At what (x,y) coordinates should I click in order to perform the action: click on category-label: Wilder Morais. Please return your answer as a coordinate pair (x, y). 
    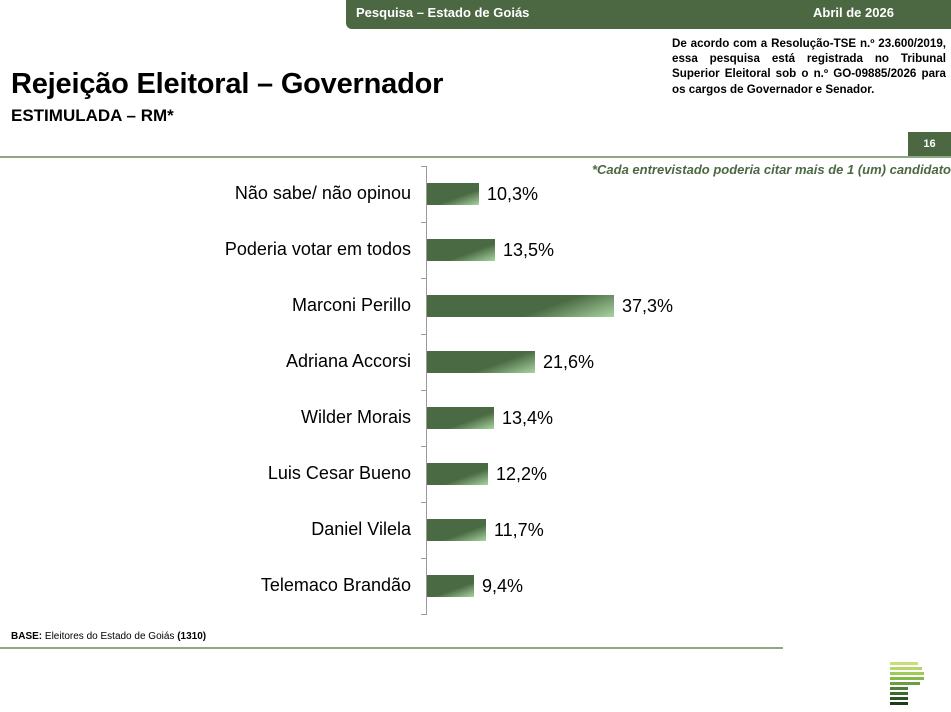
    Looking at the image, I should click on (355, 417).